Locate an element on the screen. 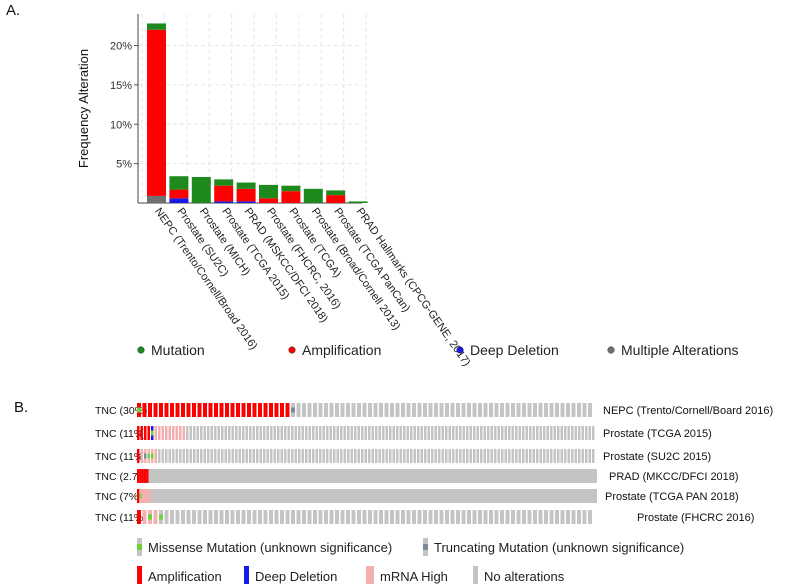 Image resolution: width=800 pixels, height=588 pixels. legend-no-alterations-label: No alterations is located at coordinates (524, 576).